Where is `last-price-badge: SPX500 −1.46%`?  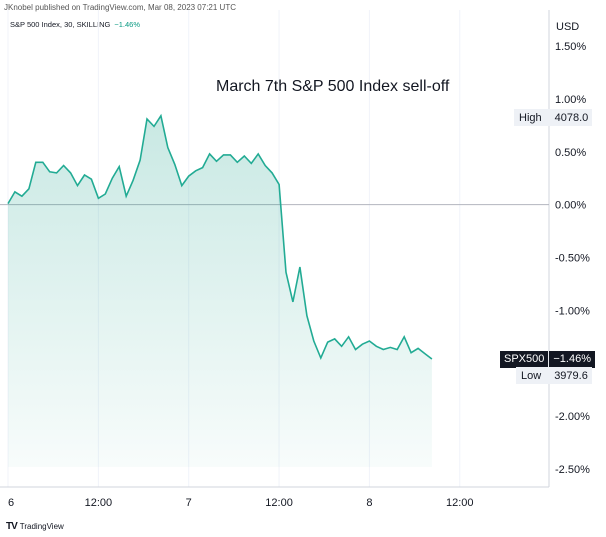 last-price-badge: SPX500 −1.46% is located at coordinates (547, 359).